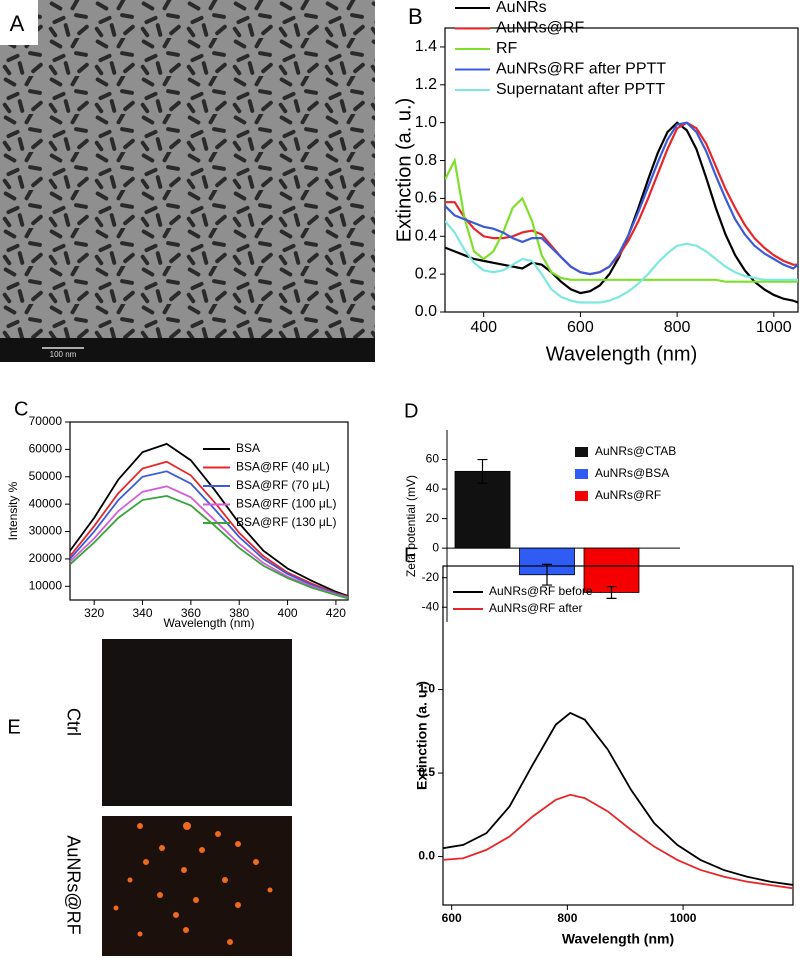  I want to click on y-tick-label: 1.2, so click(426, 84).